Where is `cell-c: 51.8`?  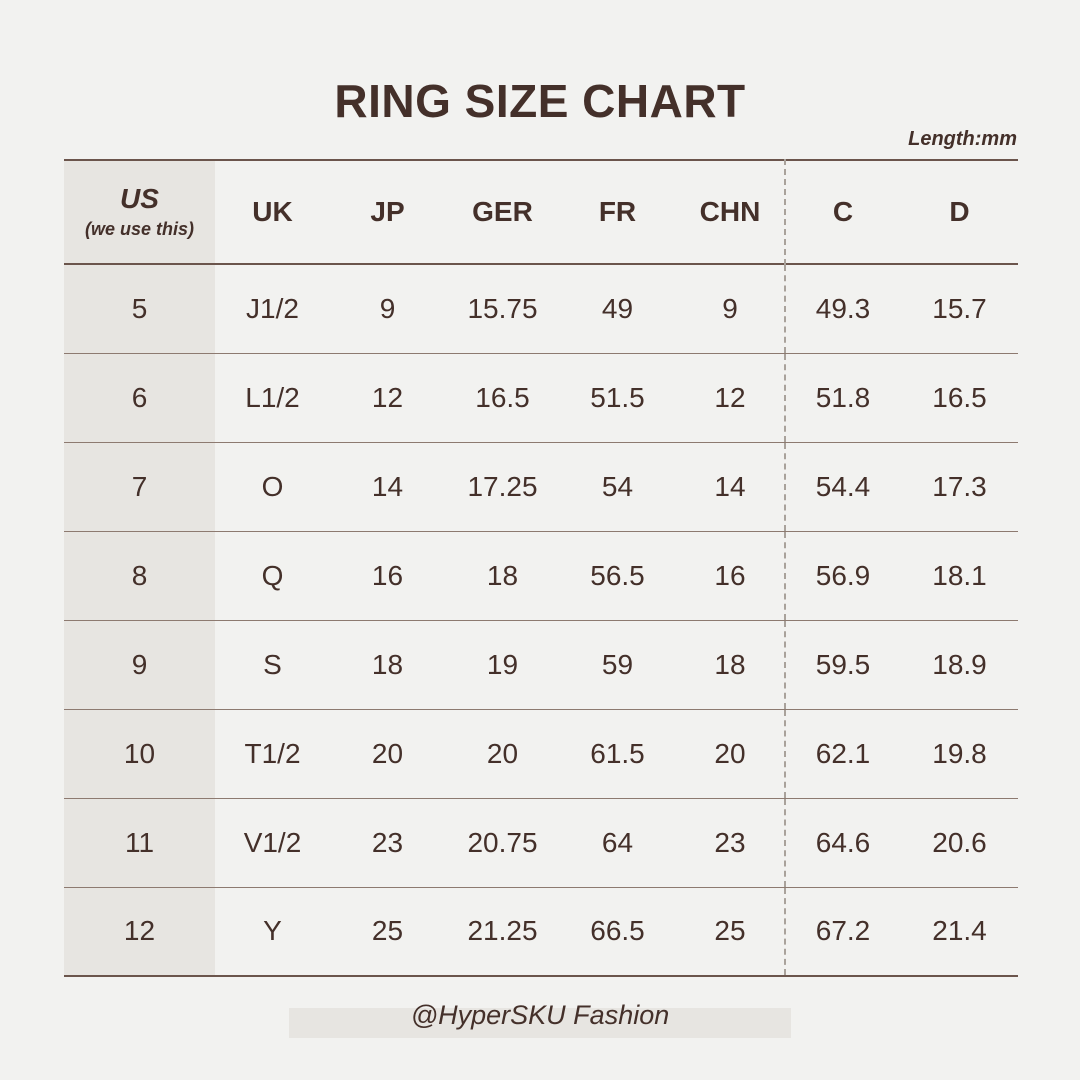
cell-c: 51.8 is located at coordinates (842, 398).